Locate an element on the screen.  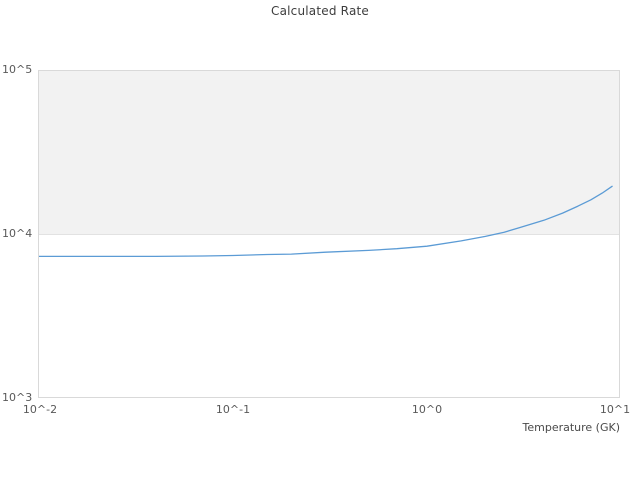
x-tick-10e-1: 10^-1 is located at coordinates (233, 409).